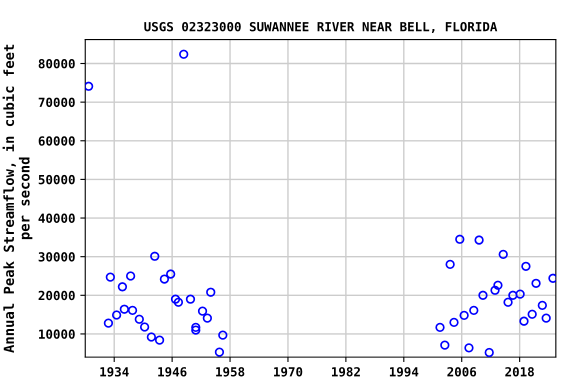 This screenshot has height=384, width=576. What do you see at coordinates (56, 218) in the screenshot?
I see `y-tick-label: 40000` at bounding box center [56, 218].